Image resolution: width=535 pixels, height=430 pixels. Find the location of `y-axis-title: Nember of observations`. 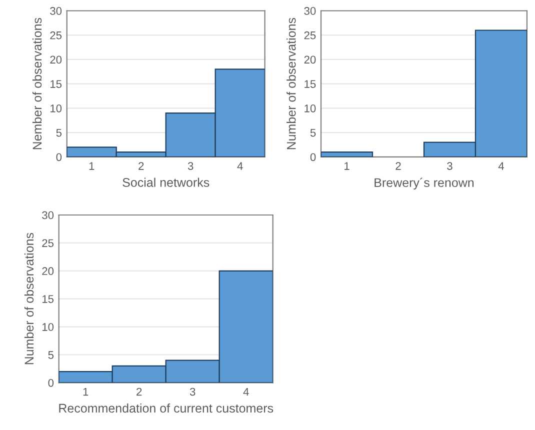

y-axis-title: Nember of observations is located at coordinates (37, 84).